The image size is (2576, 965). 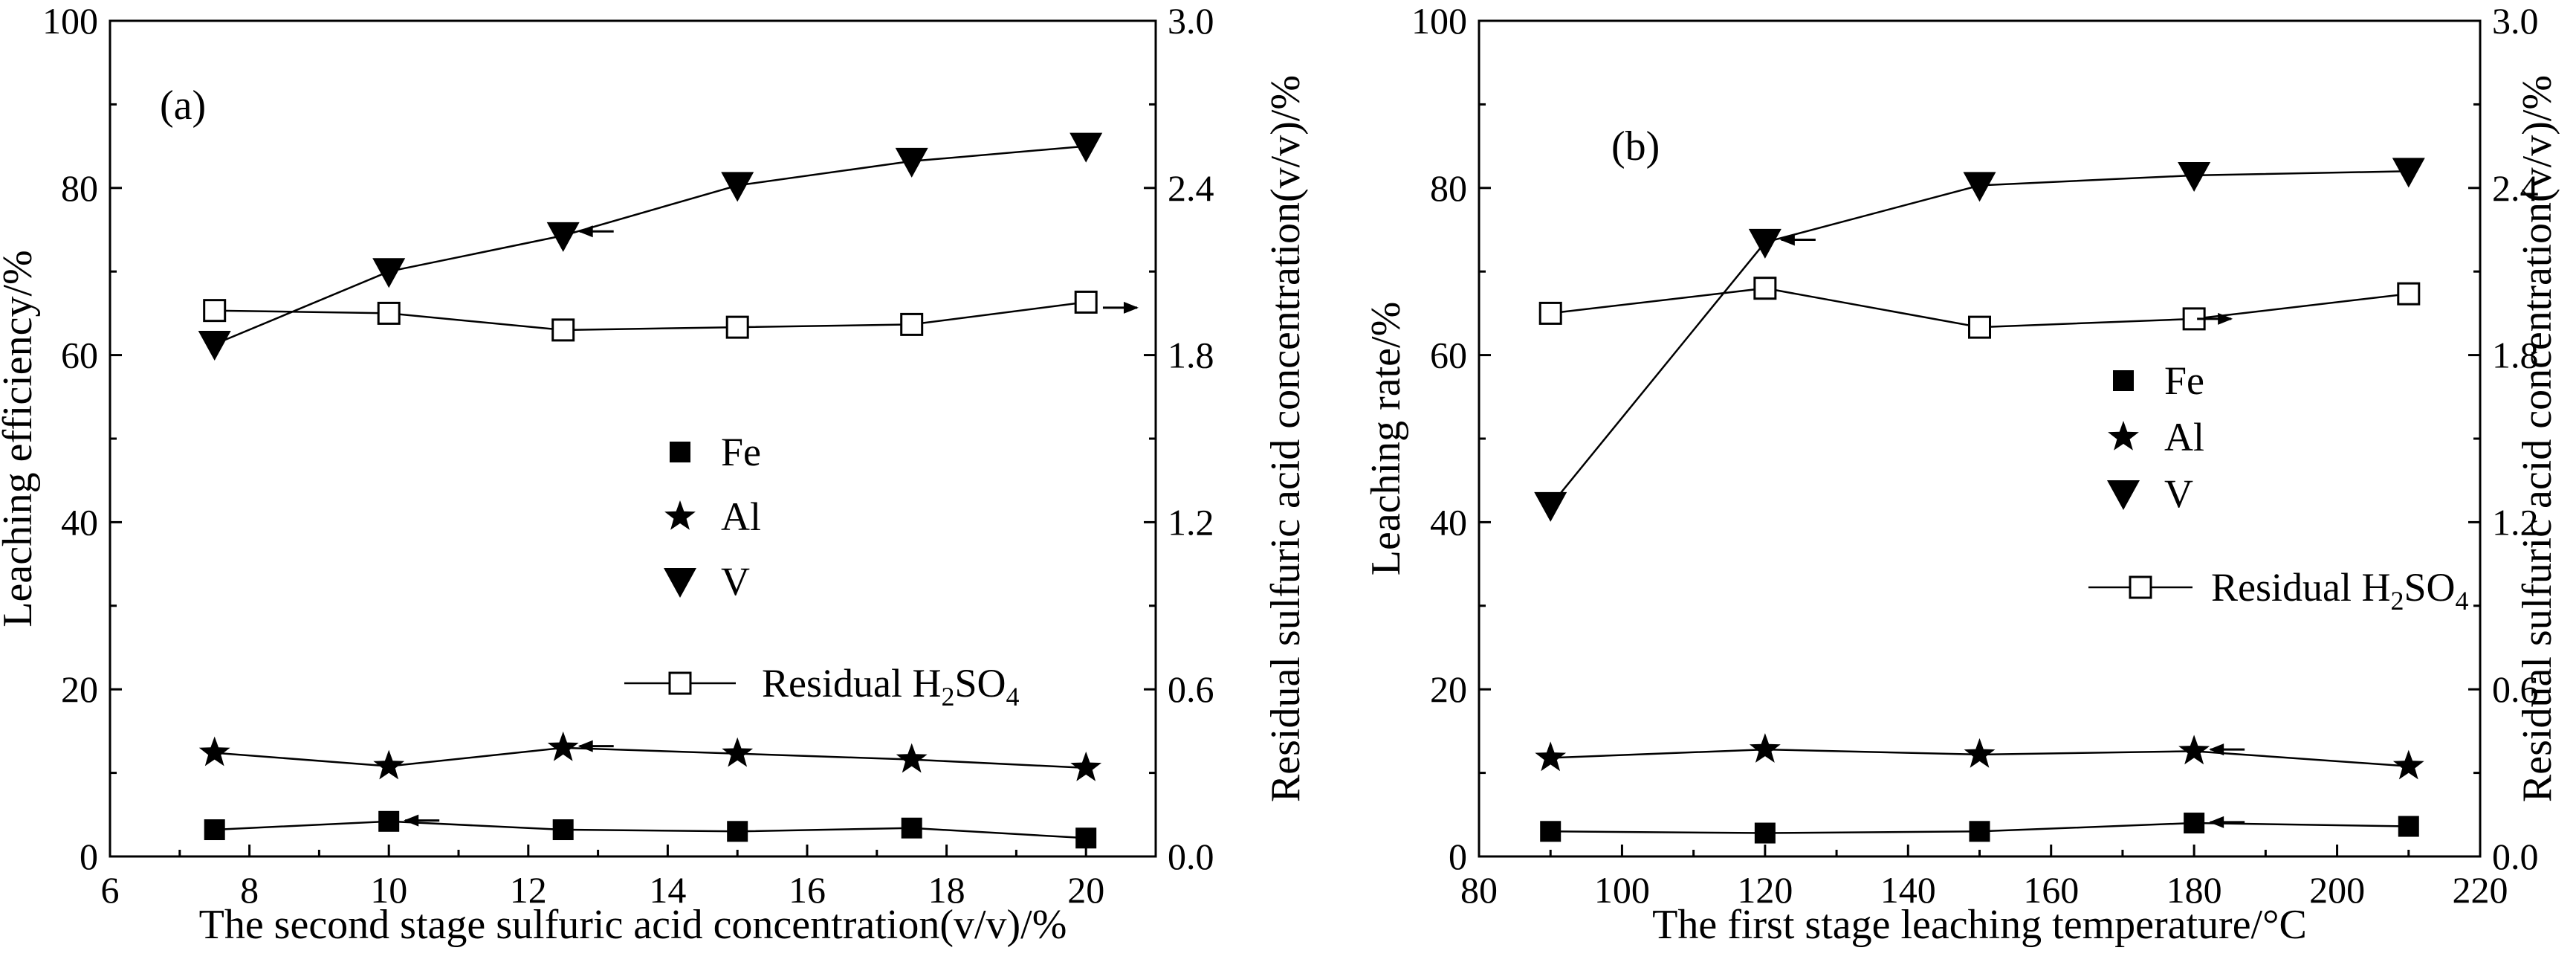 What do you see at coordinates (2337, 890) in the screenshot?
I see `x-tick-label: 200` at bounding box center [2337, 890].